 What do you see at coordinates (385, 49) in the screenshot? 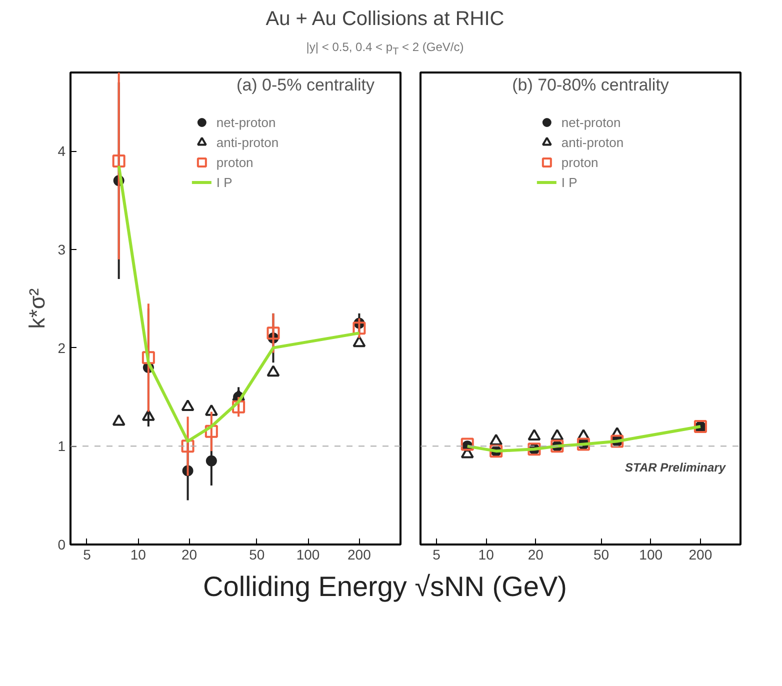
I see `chart-subtitle: |y| < 0.5, 0.4 < p$_{T}$ < 2 (GeV/c)` at bounding box center [385, 49].